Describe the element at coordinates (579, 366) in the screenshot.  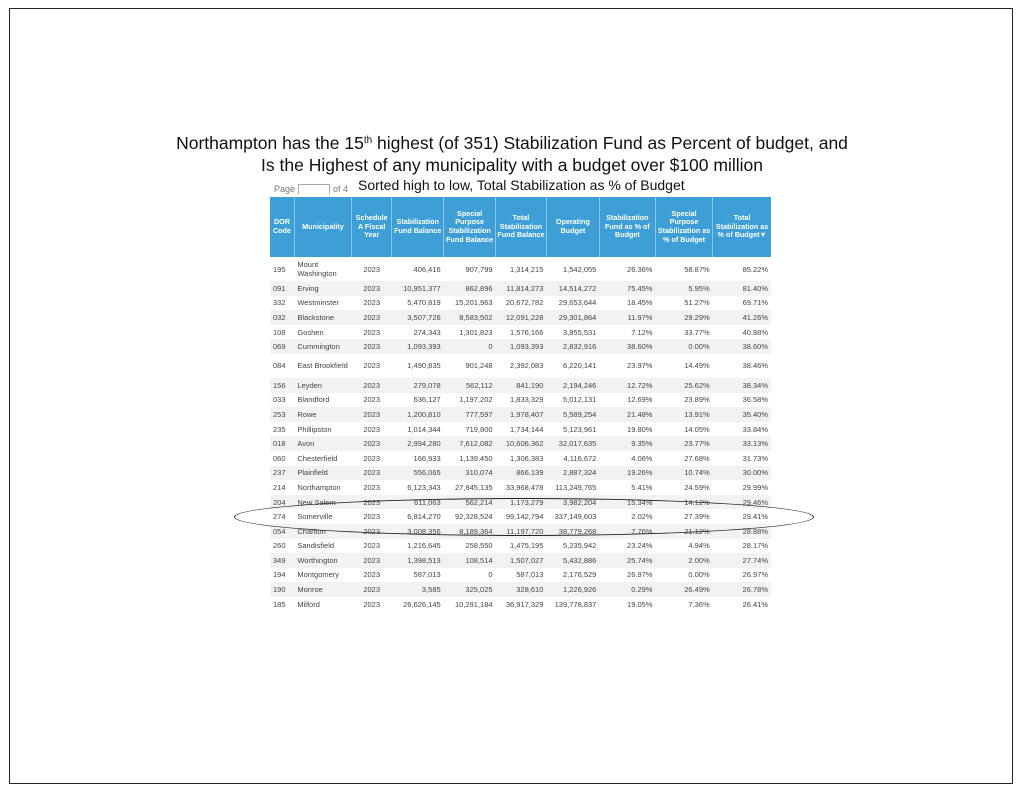
I see `operating-budget-cell: 6,220,141` at that location.